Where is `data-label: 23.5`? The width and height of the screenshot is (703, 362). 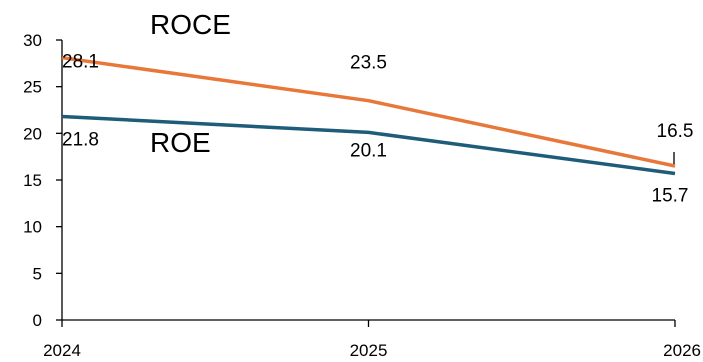 data-label: 23.5 is located at coordinates (368, 63).